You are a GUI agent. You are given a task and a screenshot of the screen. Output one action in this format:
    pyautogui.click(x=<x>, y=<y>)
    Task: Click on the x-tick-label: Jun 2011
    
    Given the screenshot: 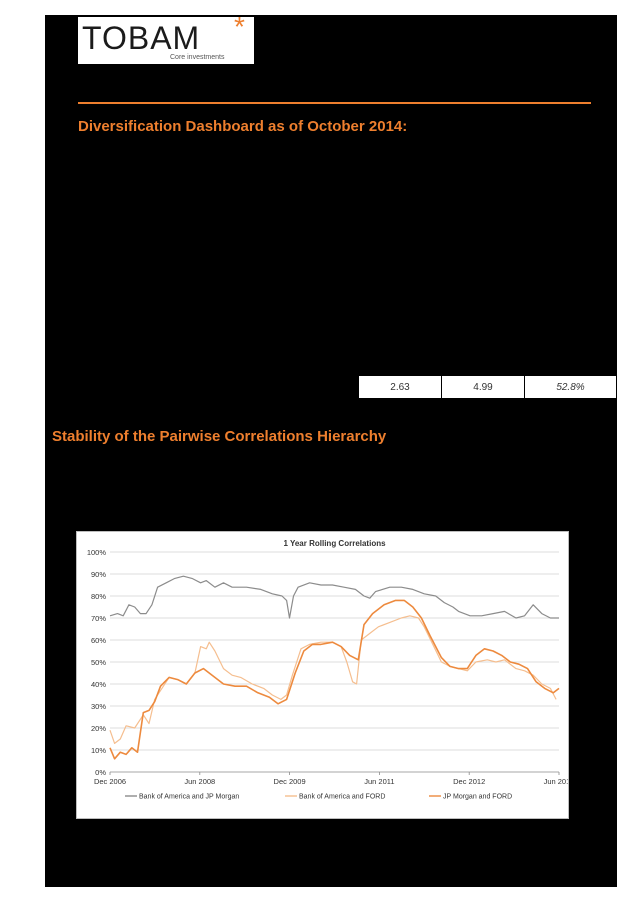 What is the action you would take?
    pyautogui.click(x=379, y=781)
    